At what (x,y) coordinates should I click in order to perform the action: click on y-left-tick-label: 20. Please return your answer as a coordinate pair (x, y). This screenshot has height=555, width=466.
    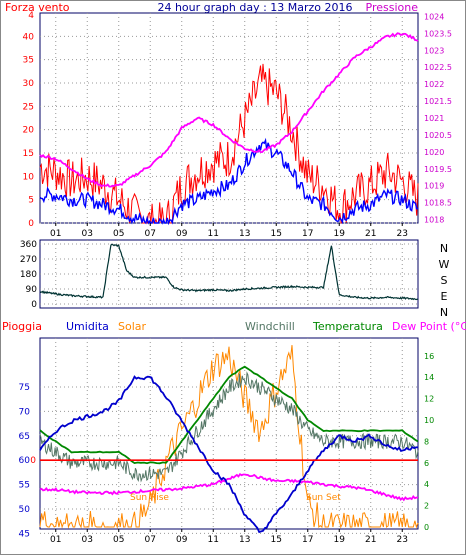
    Looking at the image, I should click on (29, 131).